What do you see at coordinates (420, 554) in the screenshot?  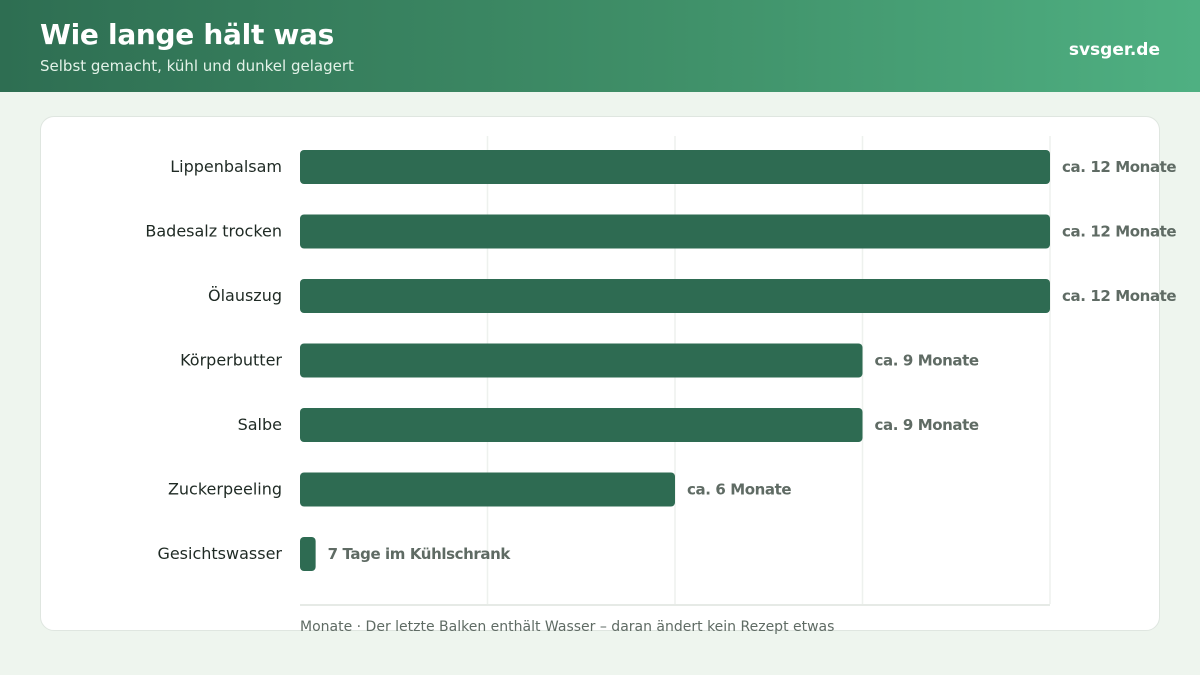 I see `data-label: 7 Tage im Kühlschrank` at bounding box center [420, 554].